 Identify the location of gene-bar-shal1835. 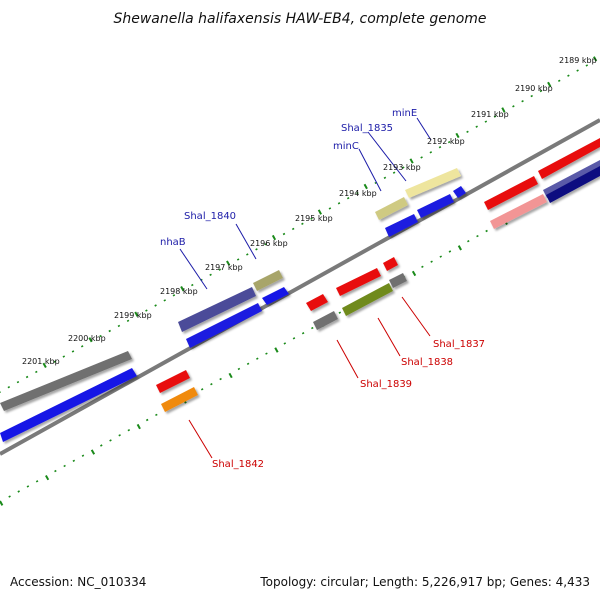
(433, 183).